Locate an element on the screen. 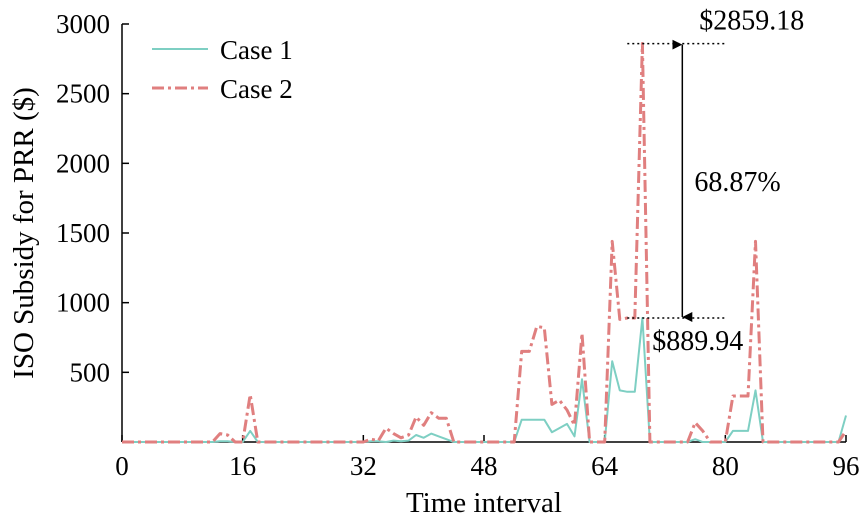 This screenshot has height=526, width=862. x-axis-title: Time interval is located at coordinates (484, 503).